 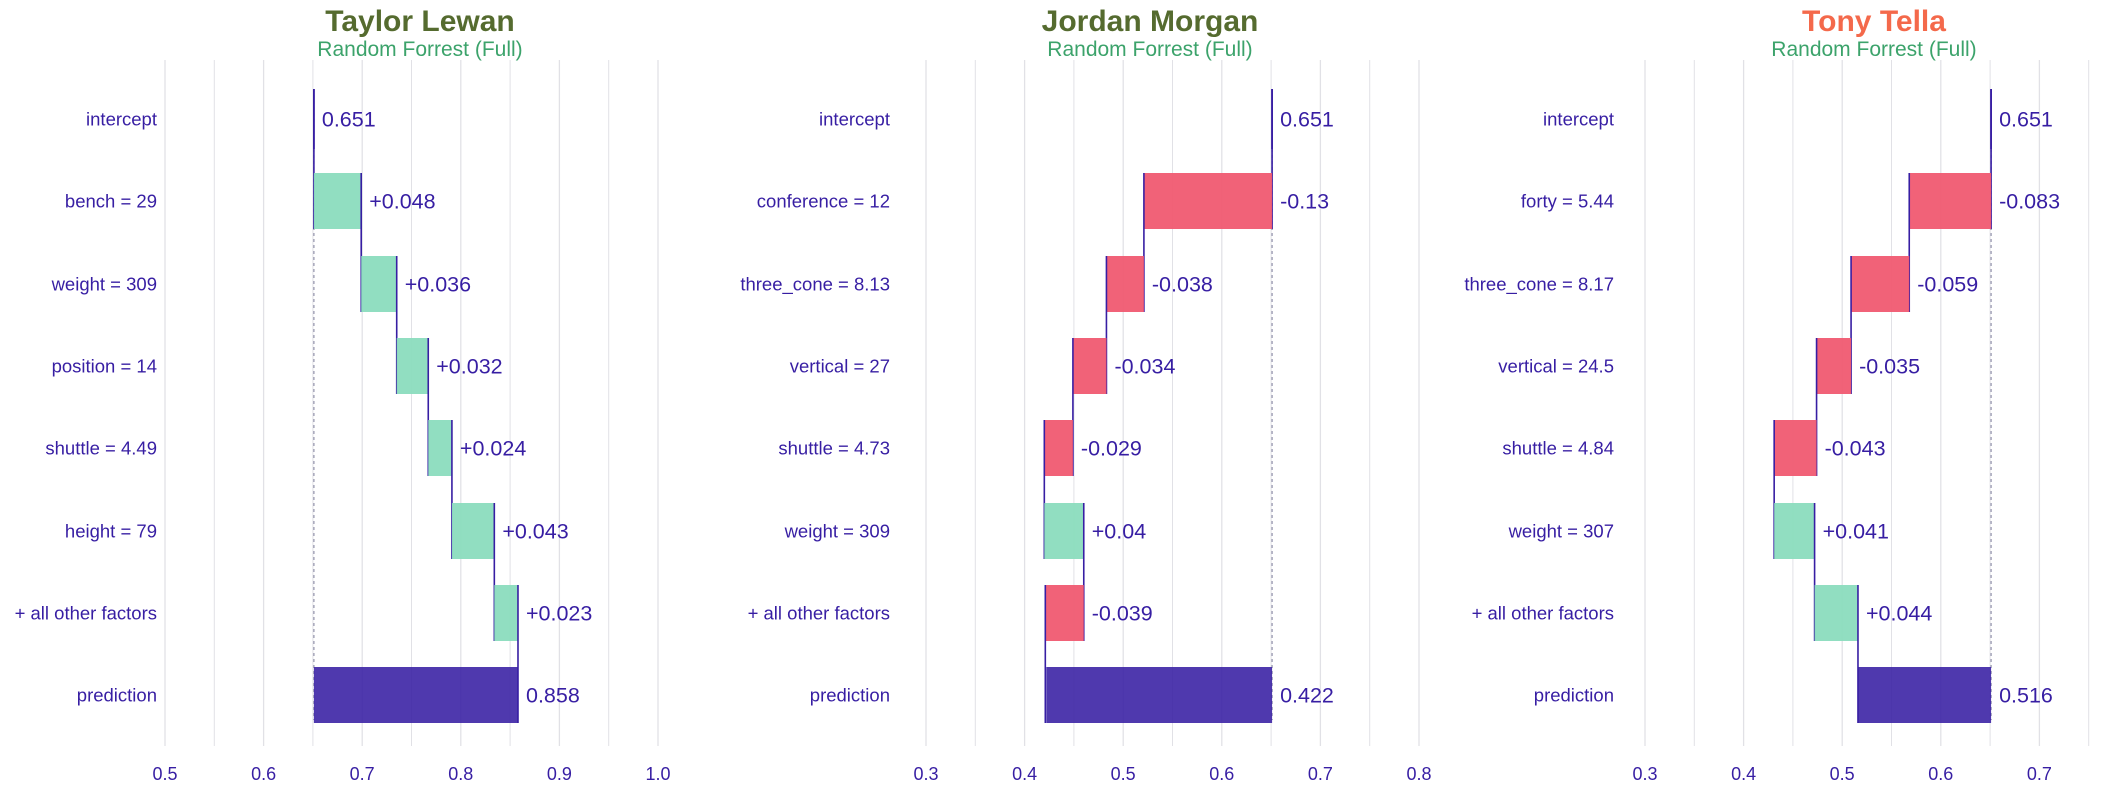 What do you see at coordinates (1947, 285) in the screenshot?
I see `value-label: -0.059` at bounding box center [1947, 285].